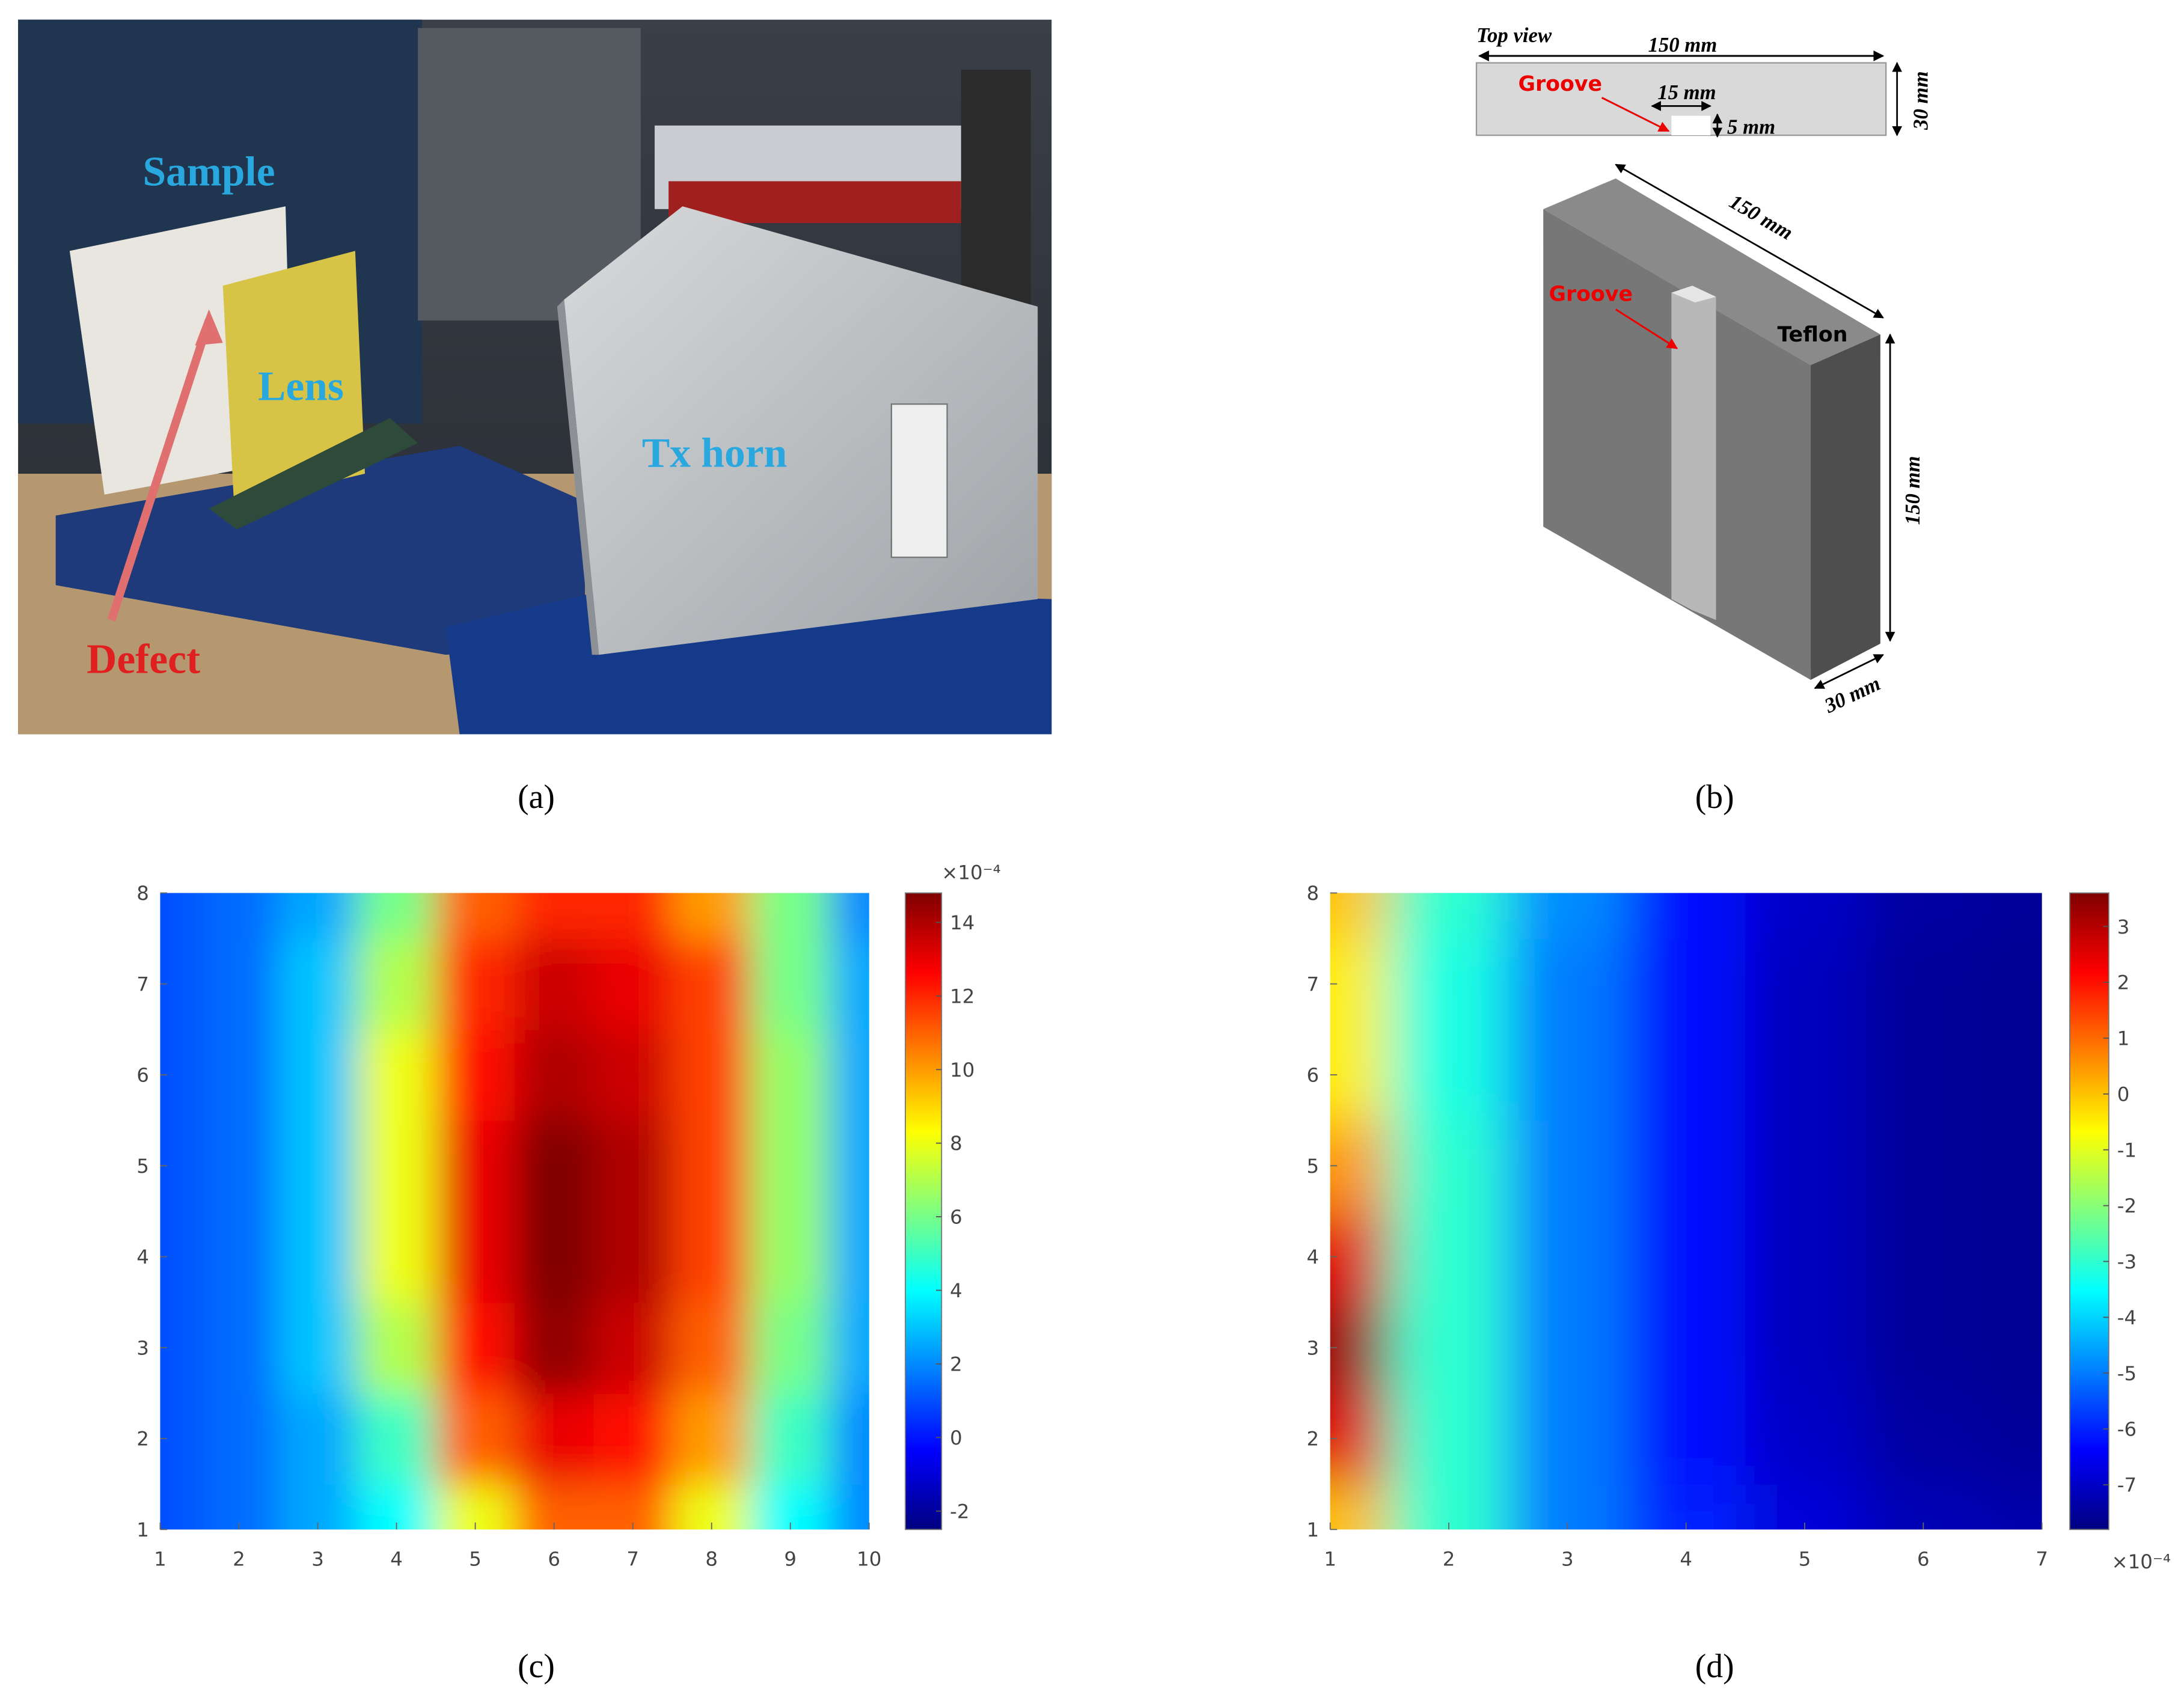 This screenshot has height=1694, width=2184. Describe the element at coordinates (1330, 1559) in the screenshot. I see `x-tick-label: 1` at that location.